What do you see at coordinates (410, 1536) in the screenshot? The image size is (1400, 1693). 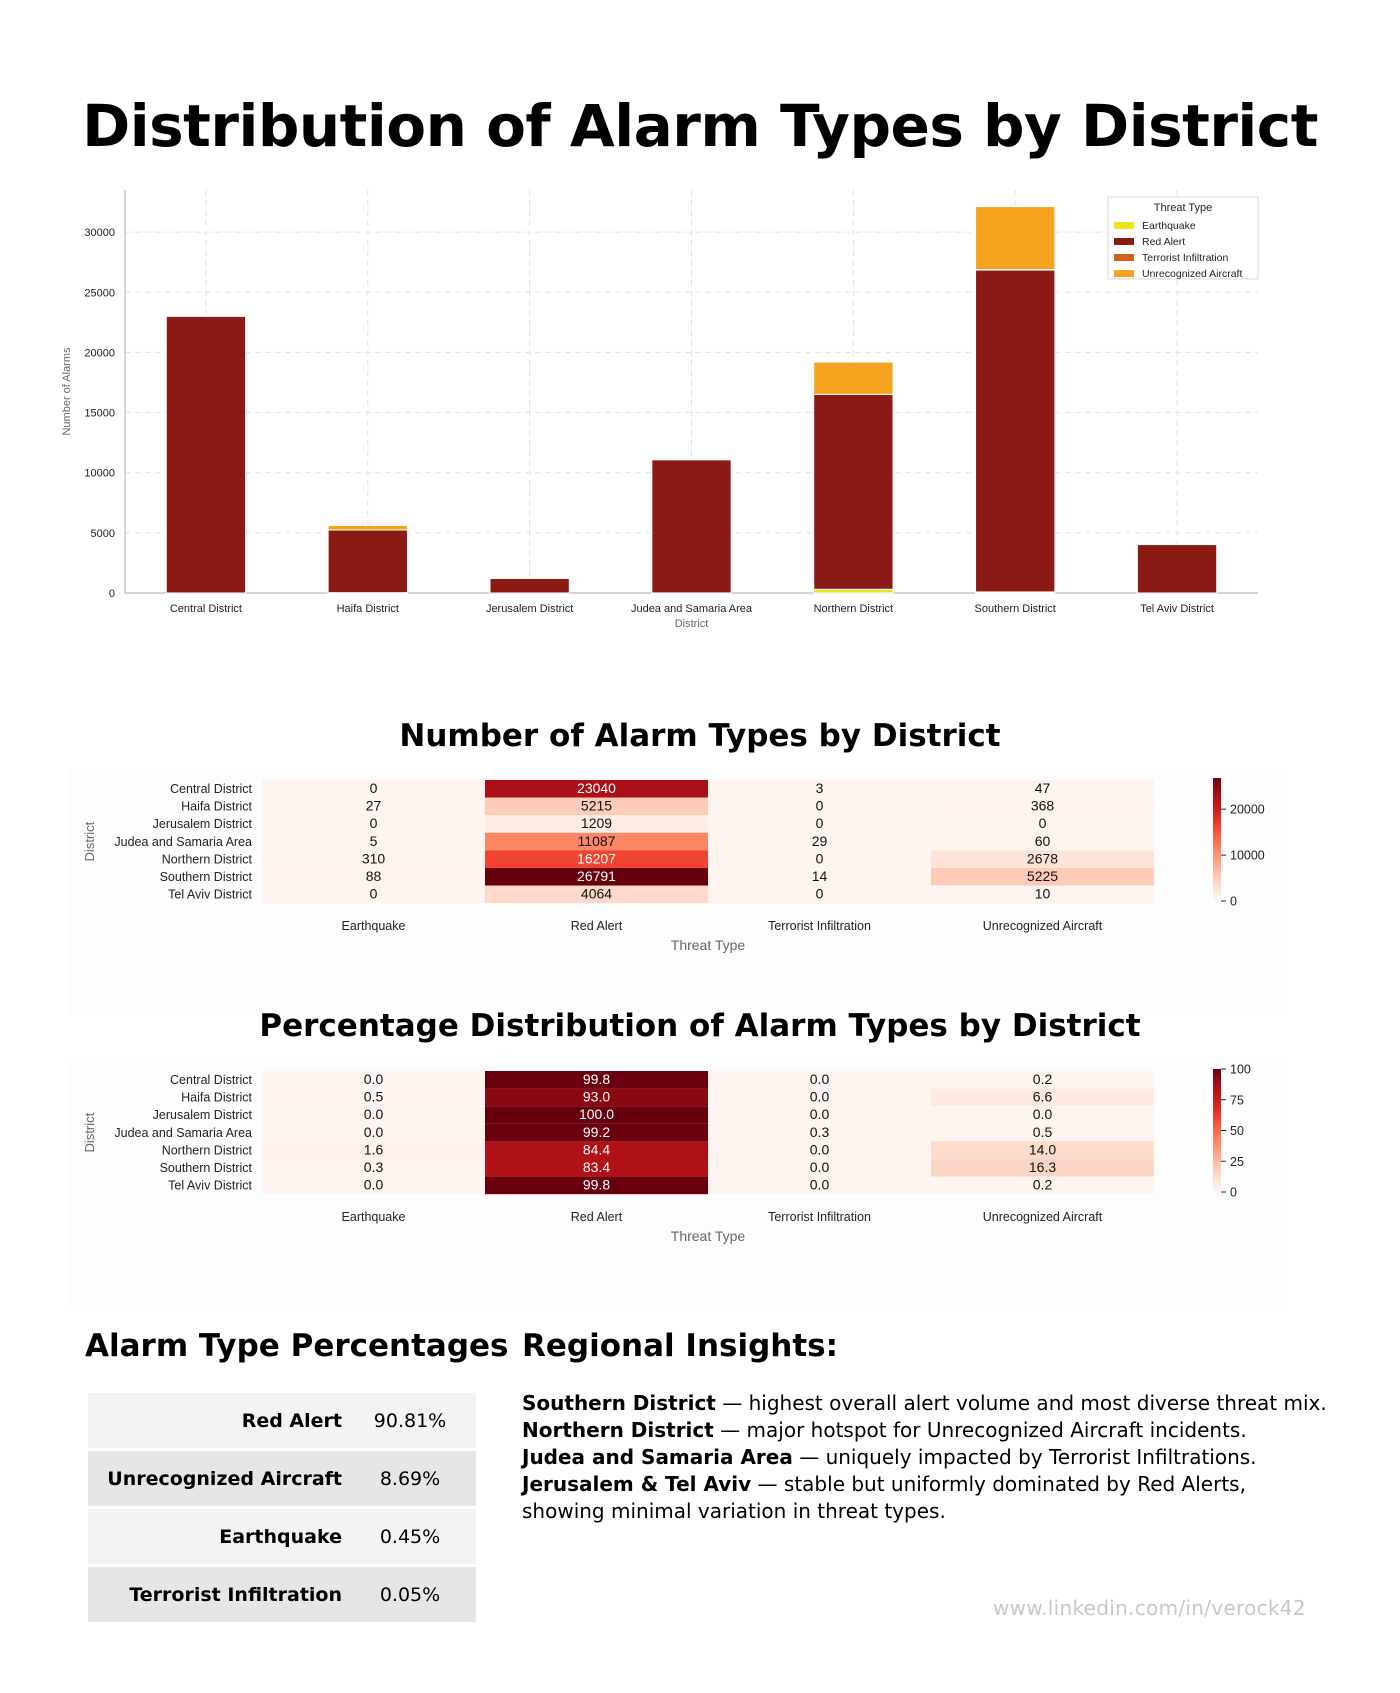 I see `row-value: 0.45%` at bounding box center [410, 1536].